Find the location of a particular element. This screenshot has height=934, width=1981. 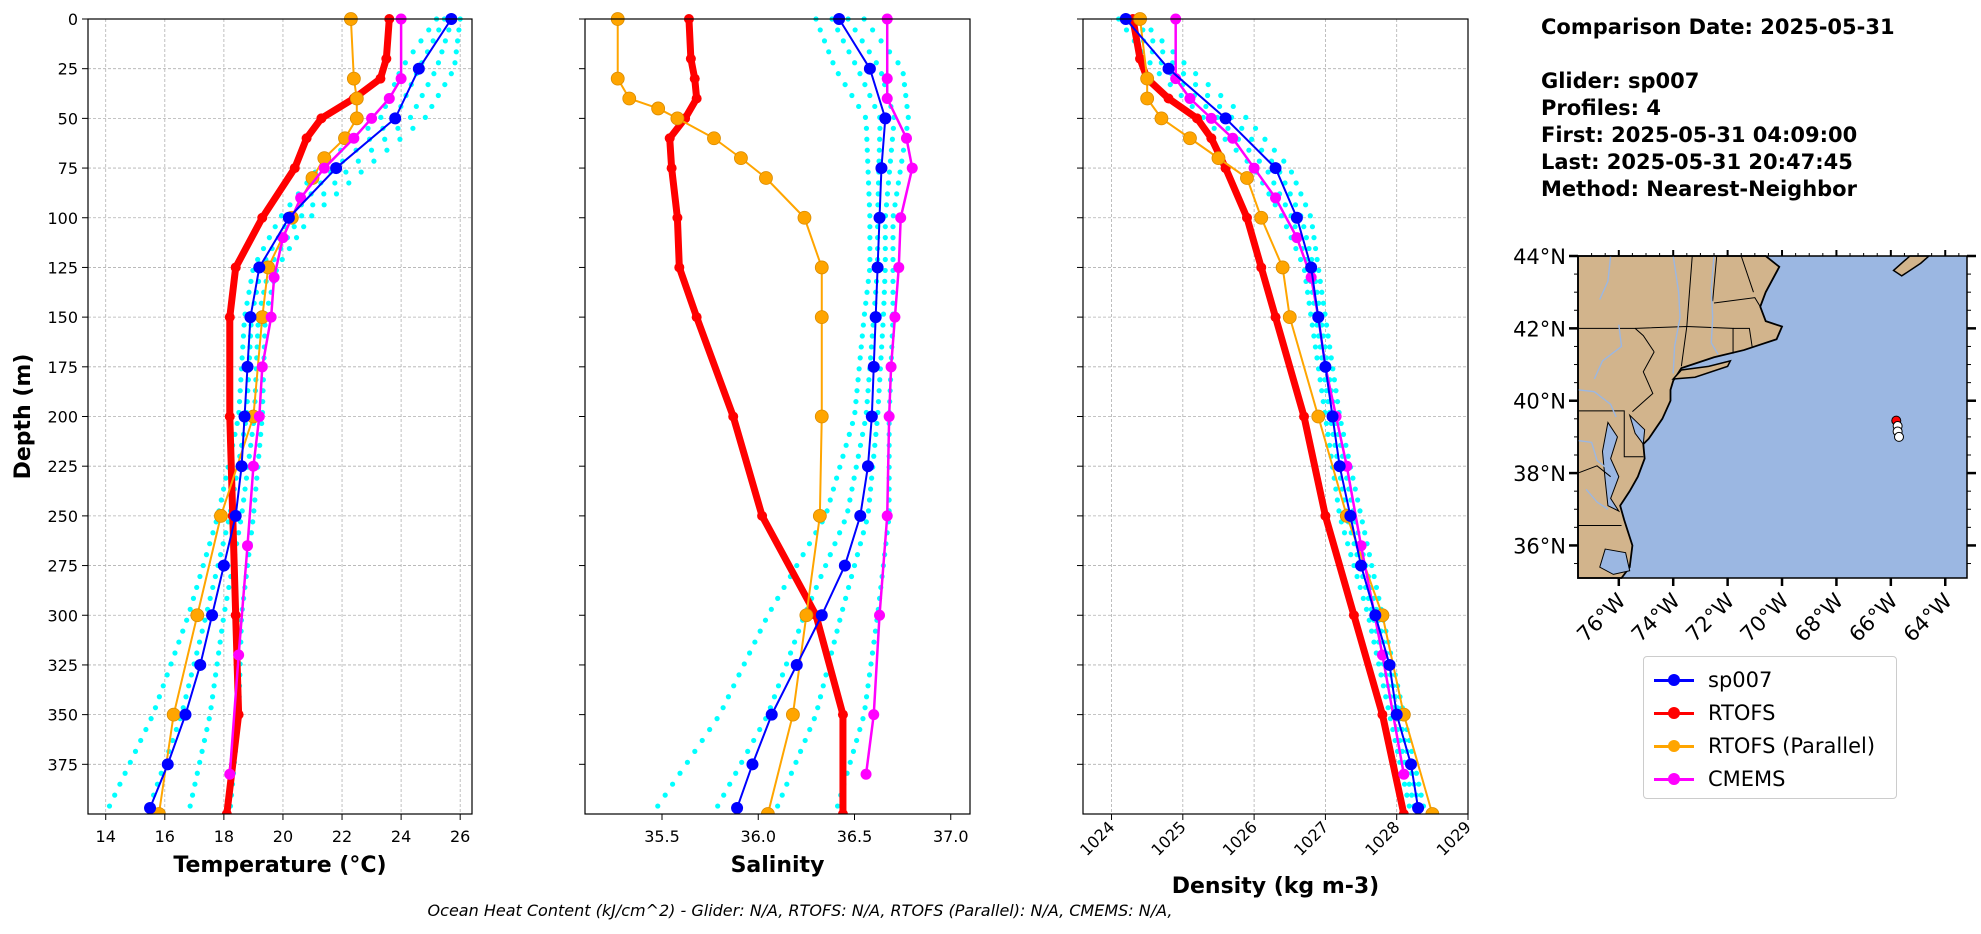

y-tick-label: 150 is located at coordinates (62, 317).